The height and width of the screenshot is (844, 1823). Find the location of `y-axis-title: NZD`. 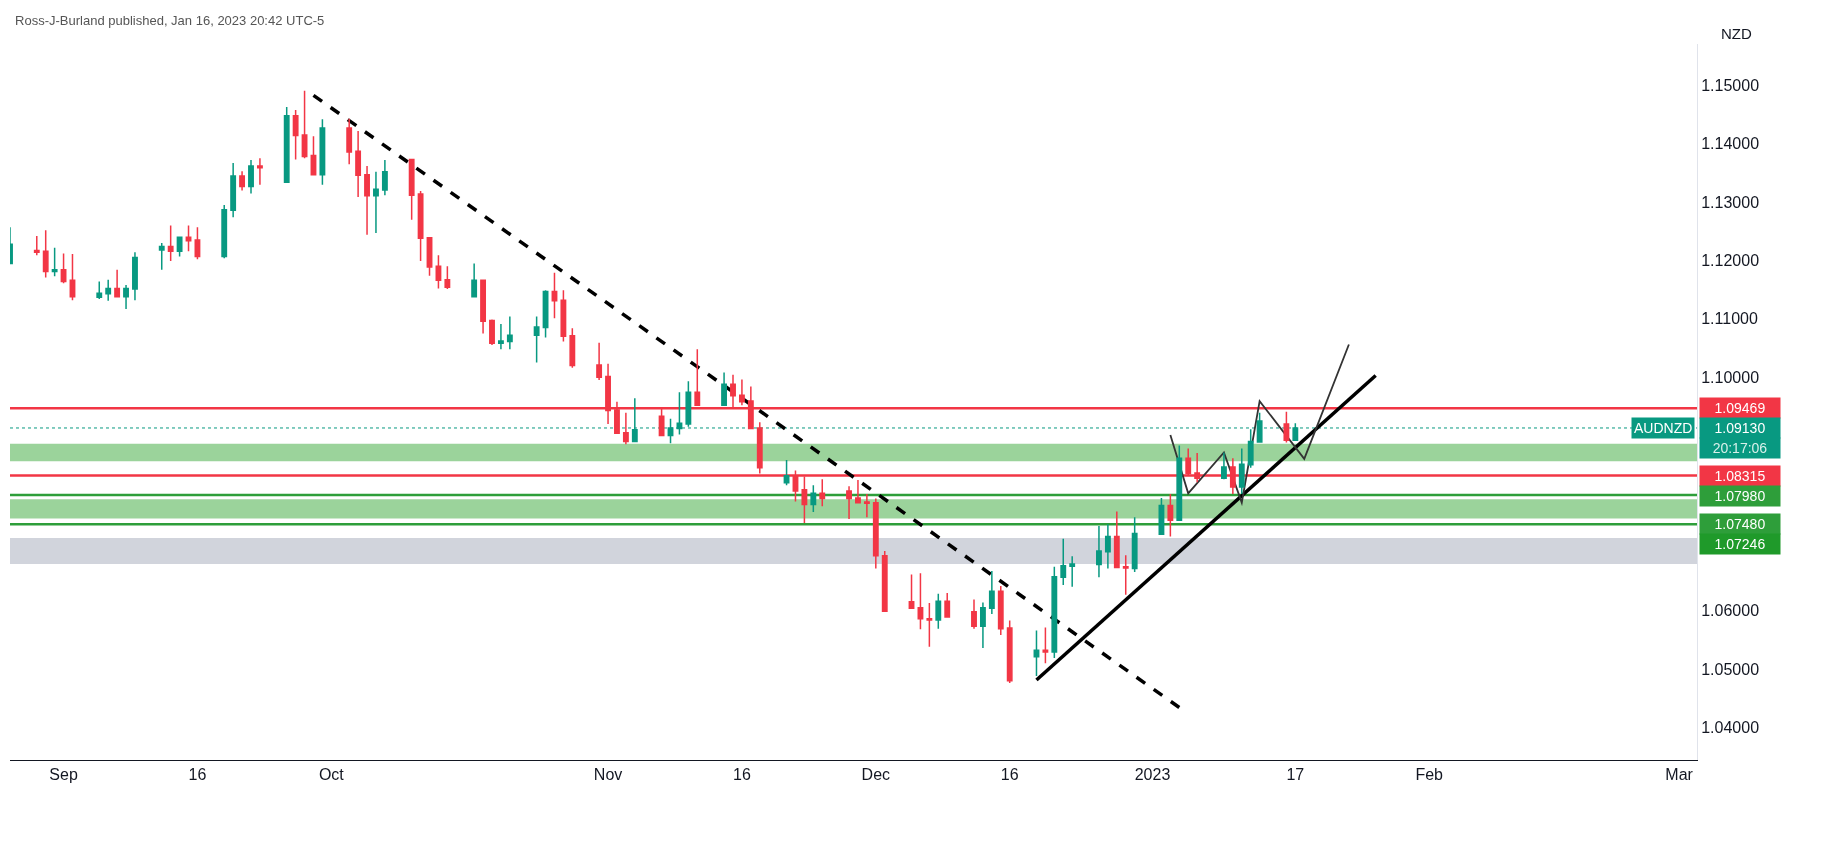

y-axis-title: NZD is located at coordinates (1736, 33).